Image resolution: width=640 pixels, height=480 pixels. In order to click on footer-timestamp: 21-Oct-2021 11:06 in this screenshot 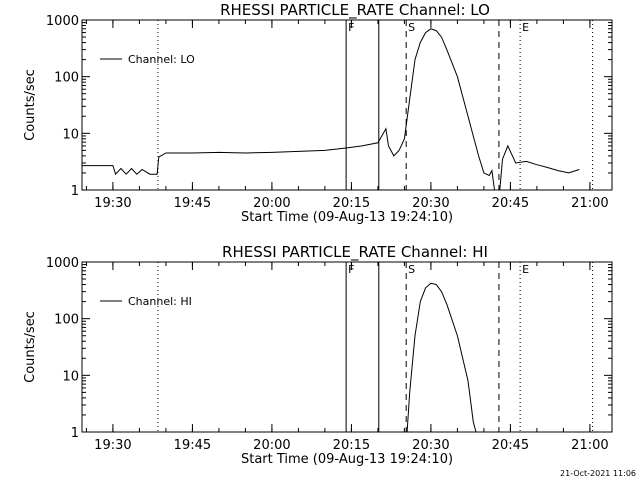, I will do `click(598, 473)`.